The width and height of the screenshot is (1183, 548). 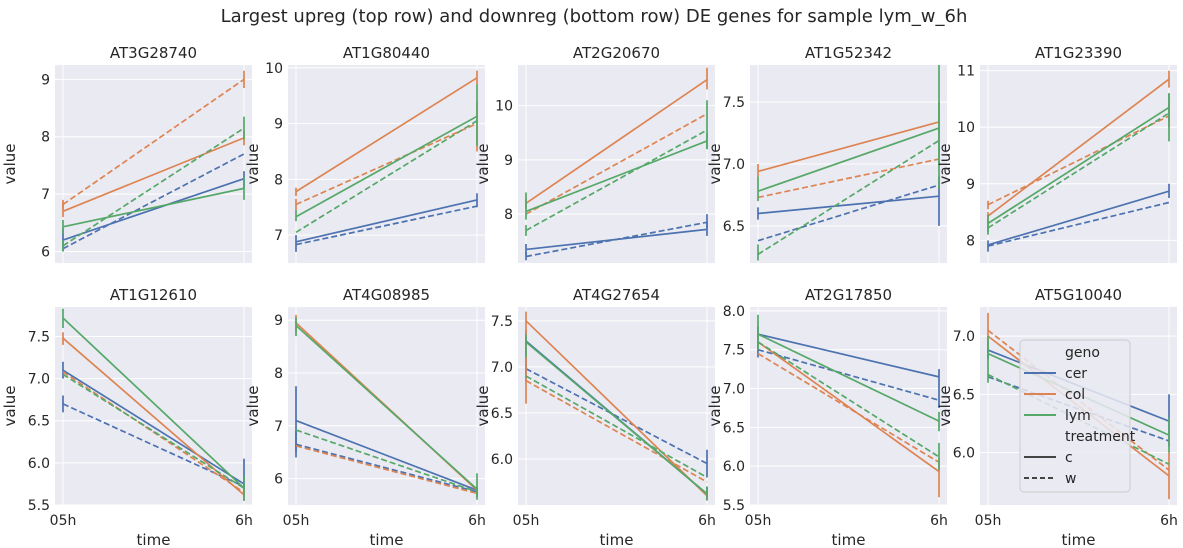 I want to click on panel-title: AT1G12610, so click(x=153, y=295).